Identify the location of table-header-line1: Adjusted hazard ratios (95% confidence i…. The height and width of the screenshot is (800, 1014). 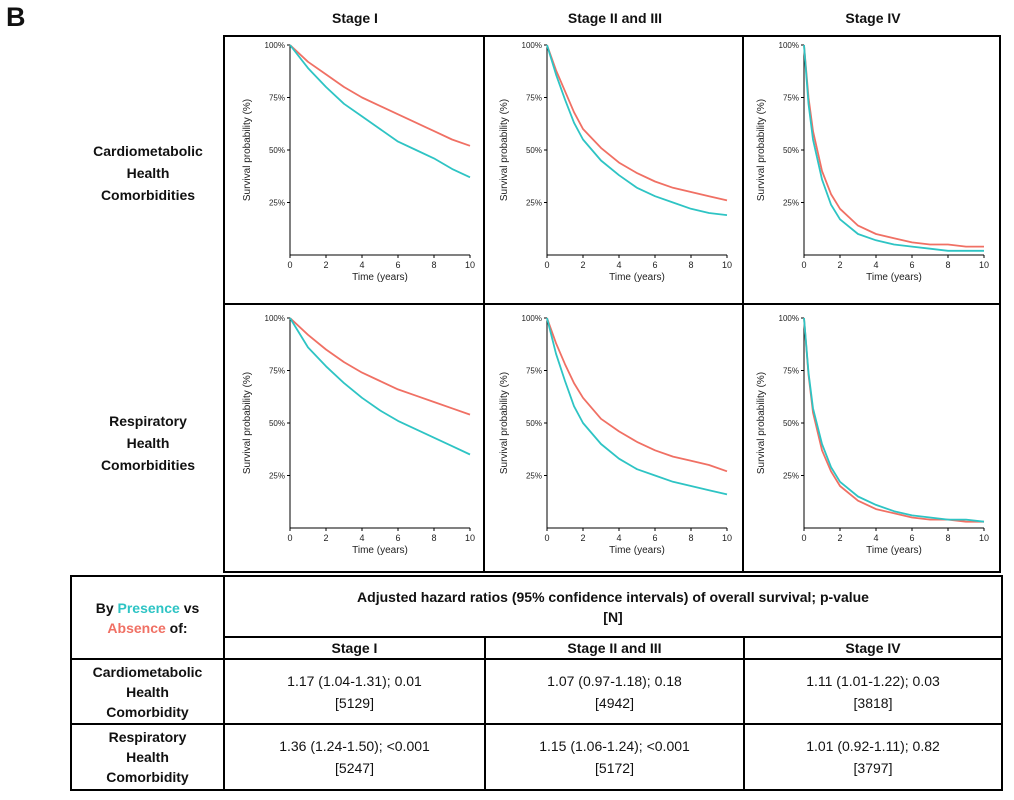
(613, 596).